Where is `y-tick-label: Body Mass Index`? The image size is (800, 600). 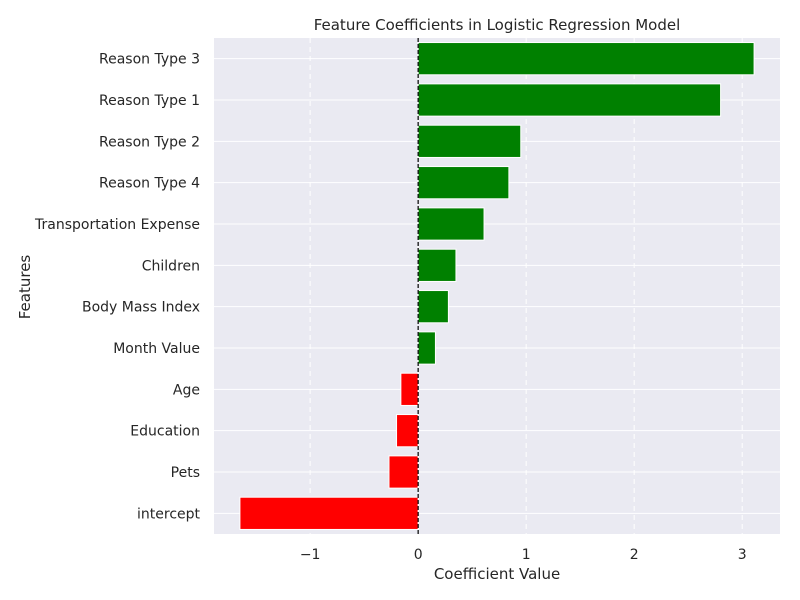
y-tick-label: Body Mass Index is located at coordinates (141, 308).